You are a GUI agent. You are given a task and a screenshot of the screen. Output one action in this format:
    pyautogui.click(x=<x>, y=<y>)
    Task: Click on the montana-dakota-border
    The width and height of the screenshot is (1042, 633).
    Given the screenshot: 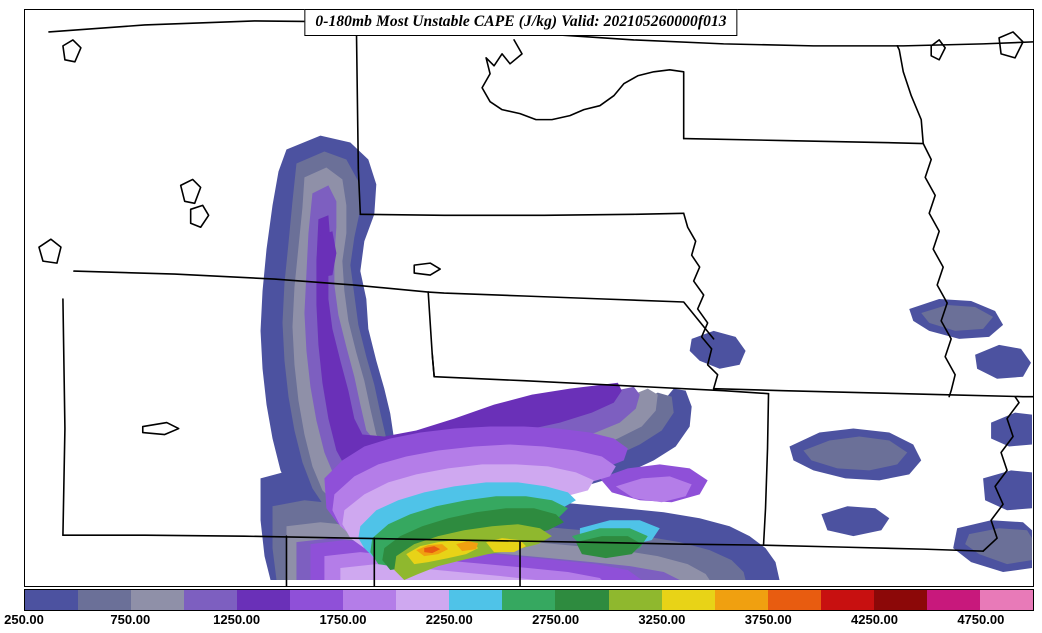 What is the action you would take?
    pyautogui.click(x=358, y=118)
    